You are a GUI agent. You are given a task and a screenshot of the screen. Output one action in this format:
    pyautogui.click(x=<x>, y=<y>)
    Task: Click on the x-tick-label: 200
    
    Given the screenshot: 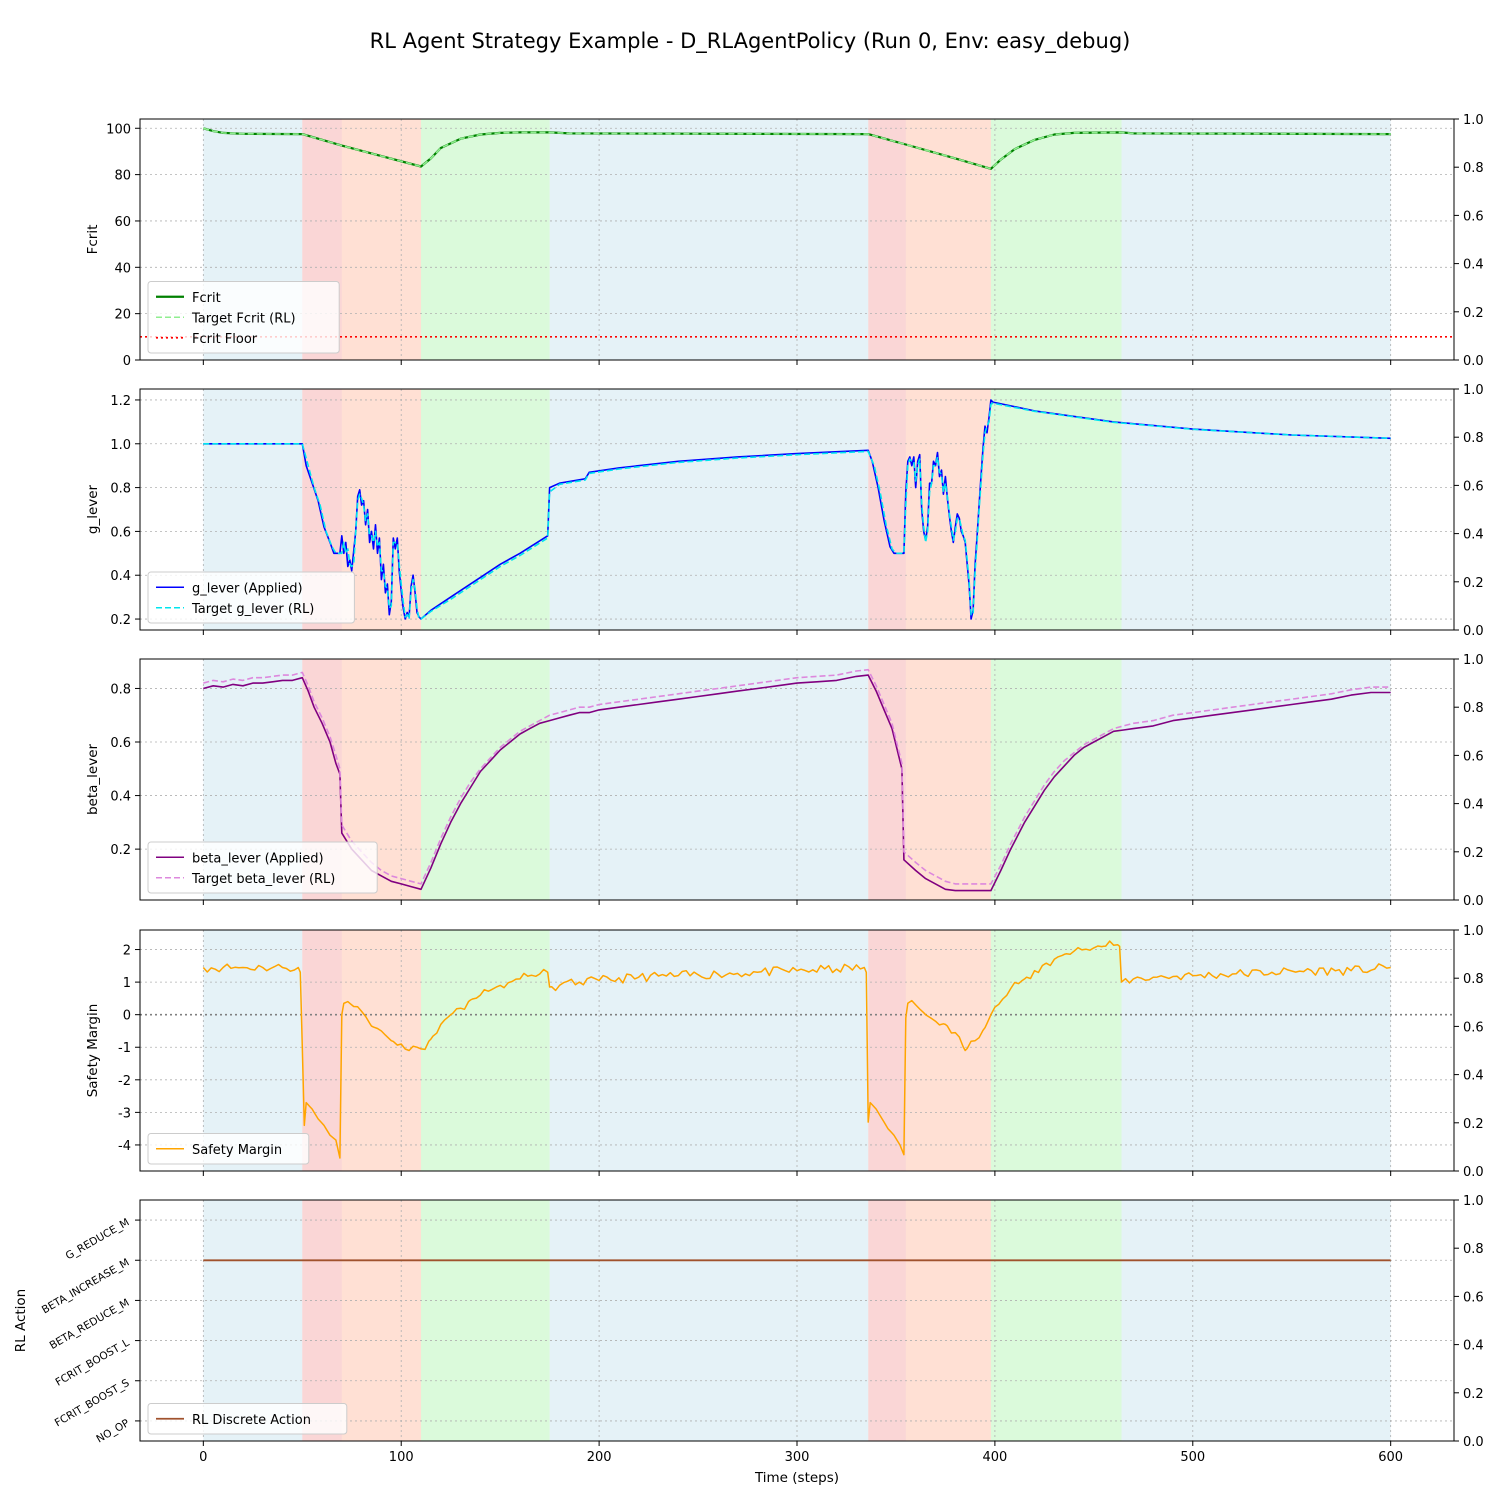 What is the action you would take?
    pyautogui.click(x=599, y=1457)
    